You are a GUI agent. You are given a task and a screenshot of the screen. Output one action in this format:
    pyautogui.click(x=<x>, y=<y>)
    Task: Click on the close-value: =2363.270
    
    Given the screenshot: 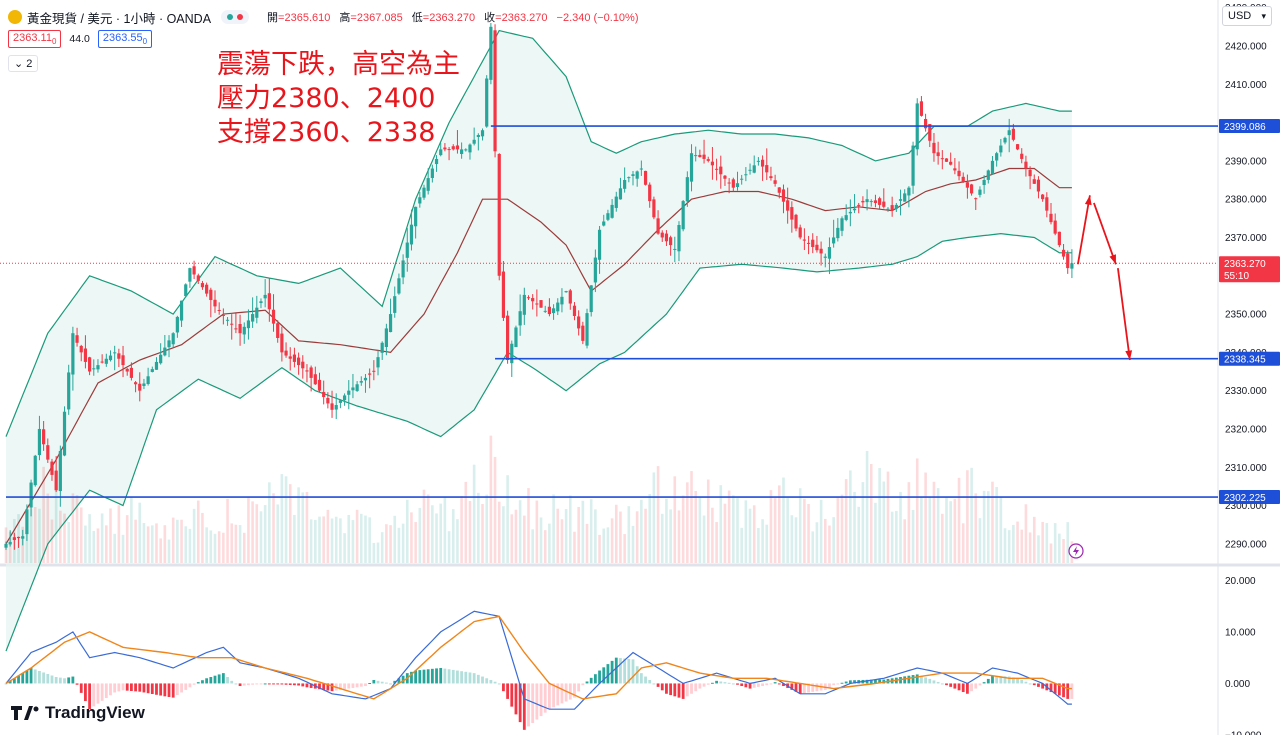 What is the action you would take?
    pyautogui.click(x=521, y=18)
    